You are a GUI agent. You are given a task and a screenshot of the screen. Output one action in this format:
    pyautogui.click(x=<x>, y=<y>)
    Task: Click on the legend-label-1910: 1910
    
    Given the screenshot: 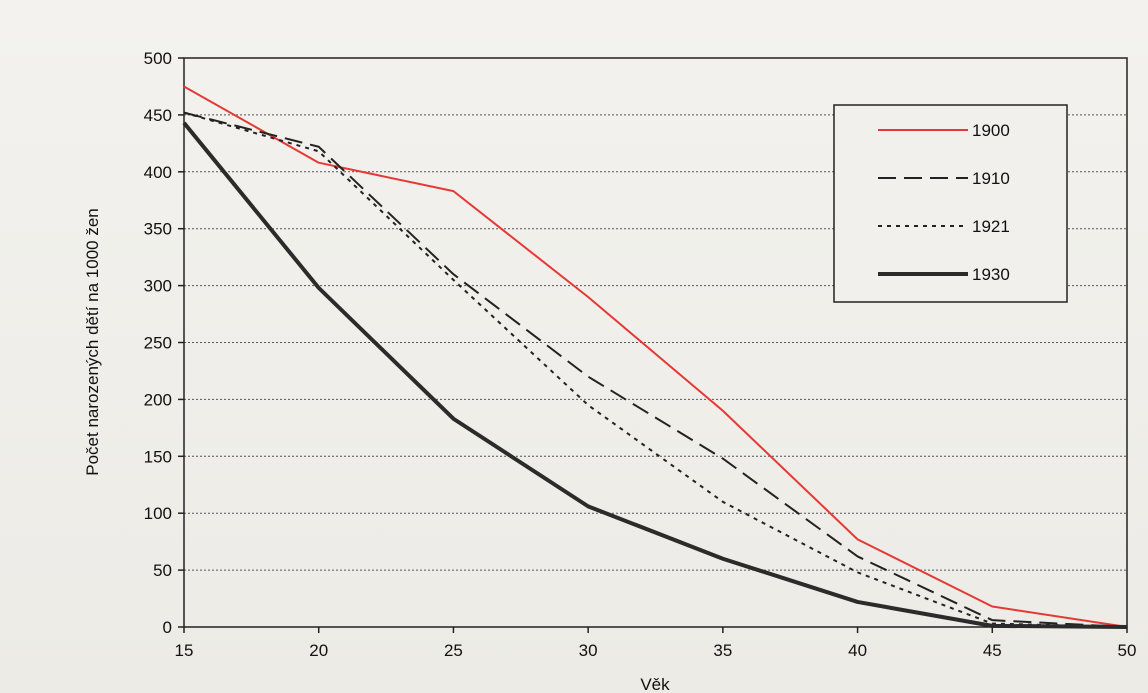 What is the action you would take?
    pyautogui.click(x=991, y=178)
    